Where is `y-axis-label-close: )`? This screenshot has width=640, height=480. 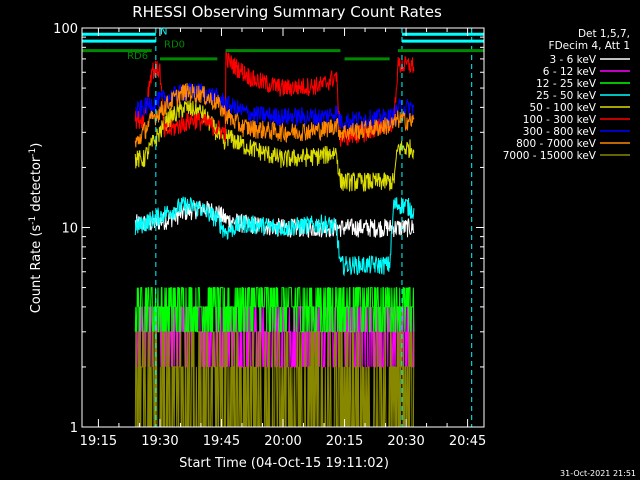
y-axis-label-close: ) is located at coordinates (36, 145).